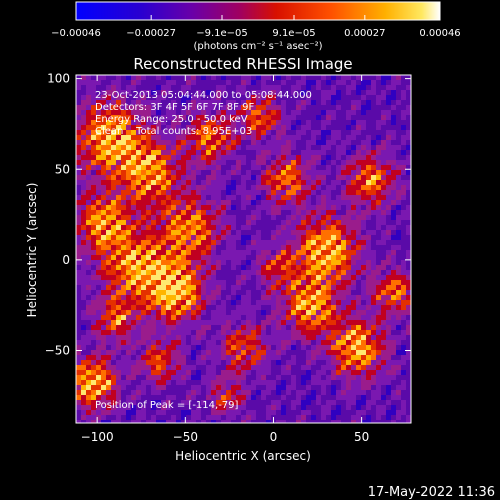 This screenshot has height=500, width=500. Describe the element at coordinates (274, 437) in the screenshot. I see `x-tick-label: 0` at that location.